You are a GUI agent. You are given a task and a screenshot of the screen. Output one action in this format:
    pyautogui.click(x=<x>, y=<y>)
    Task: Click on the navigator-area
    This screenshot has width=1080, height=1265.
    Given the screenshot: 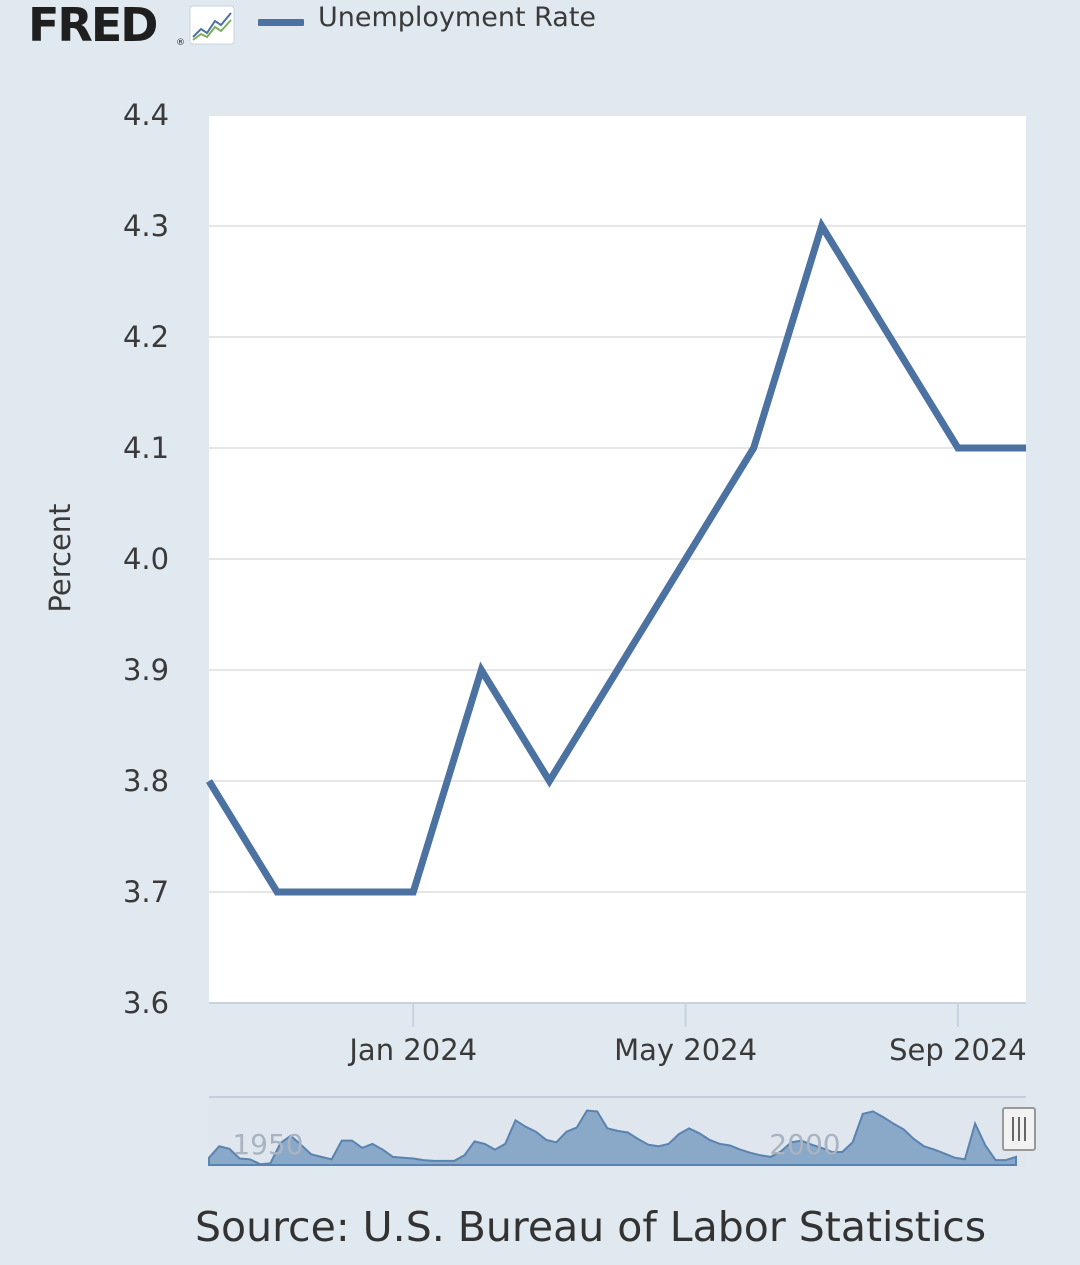 What is the action you would take?
    pyautogui.click(x=612, y=1137)
    